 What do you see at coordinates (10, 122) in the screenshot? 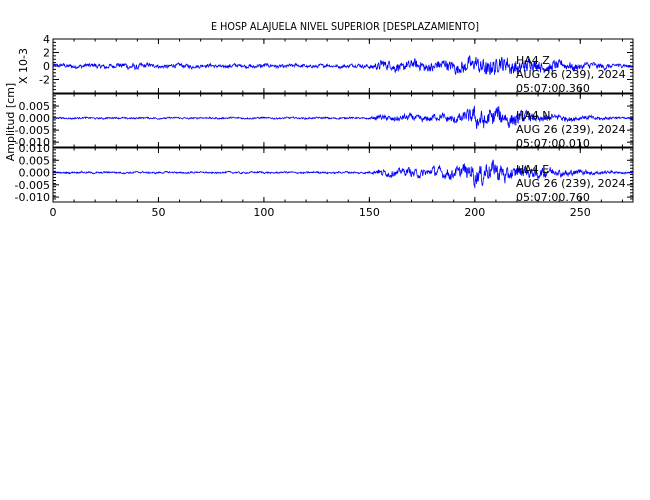
I see `y-axis-label: Amplitud [cm]` at bounding box center [10, 122].